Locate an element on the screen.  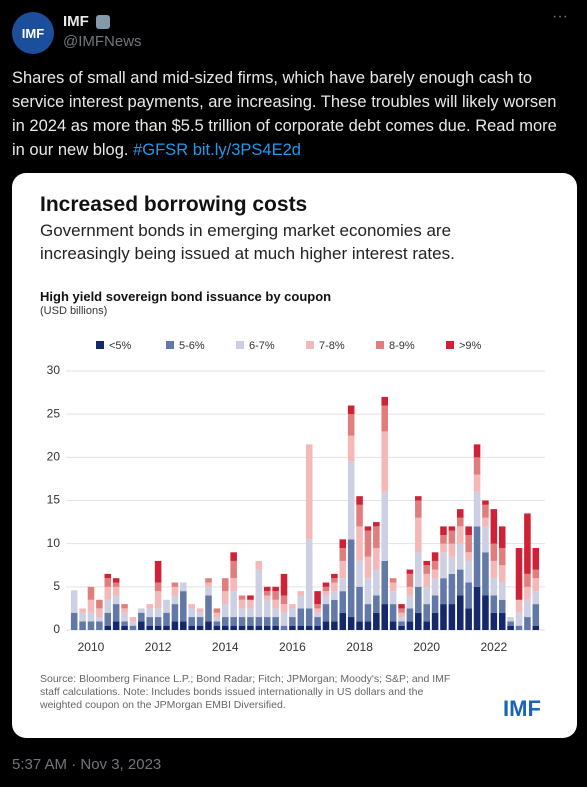
y-tick-label: 25 is located at coordinates (54, 413).